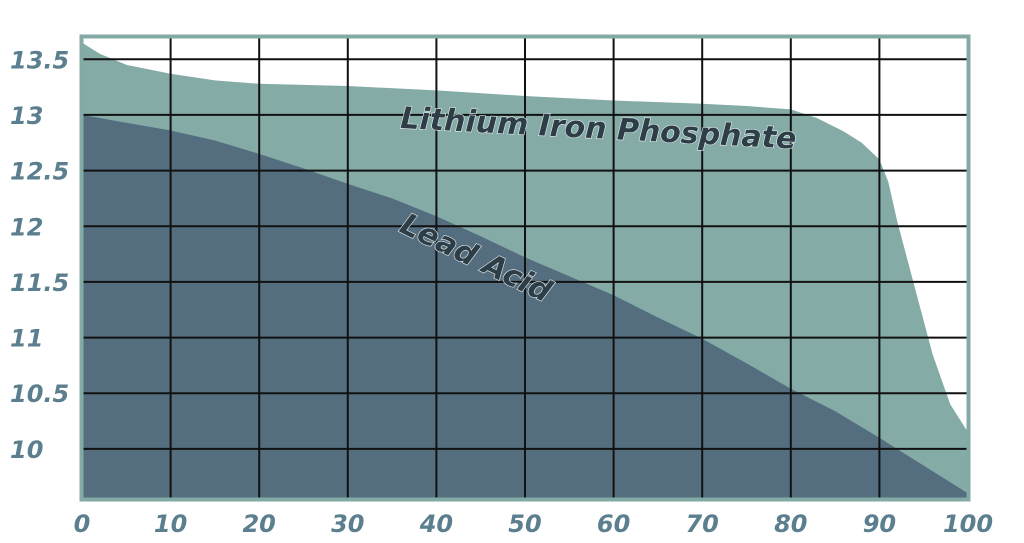  I want to click on x-tick-label: 90, so click(879, 524).